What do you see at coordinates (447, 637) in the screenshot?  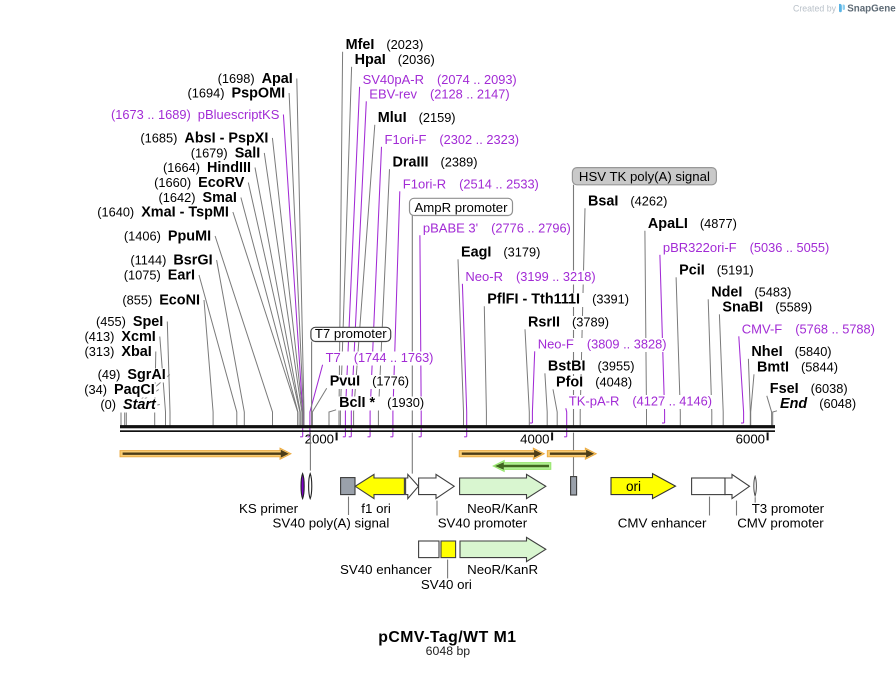 I see `svg-text: pCMV-Tag/WT M1` at bounding box center [447, 637].